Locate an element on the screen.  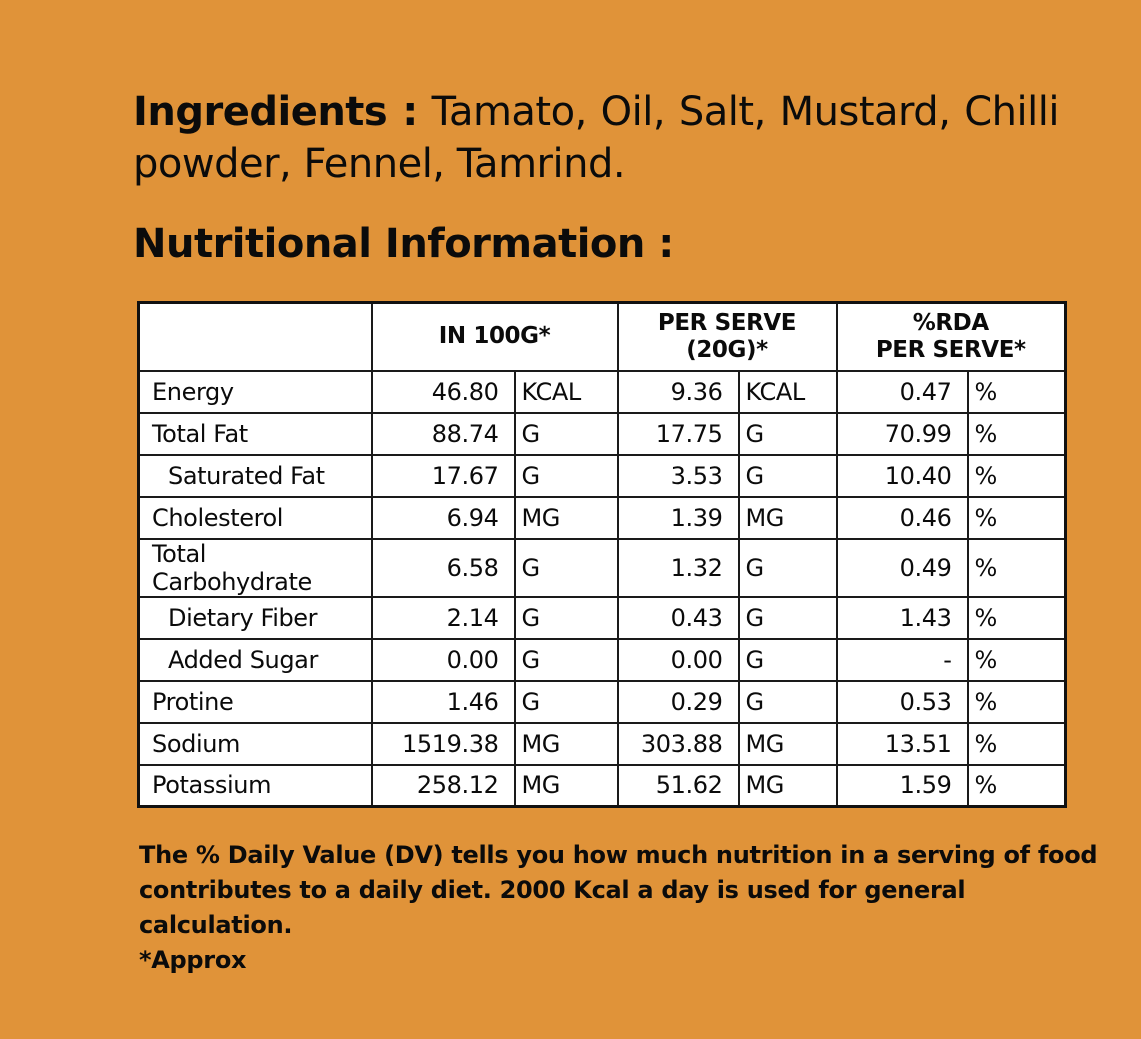
value-per-serve: 1.39 is located at coordinates (678, 517).